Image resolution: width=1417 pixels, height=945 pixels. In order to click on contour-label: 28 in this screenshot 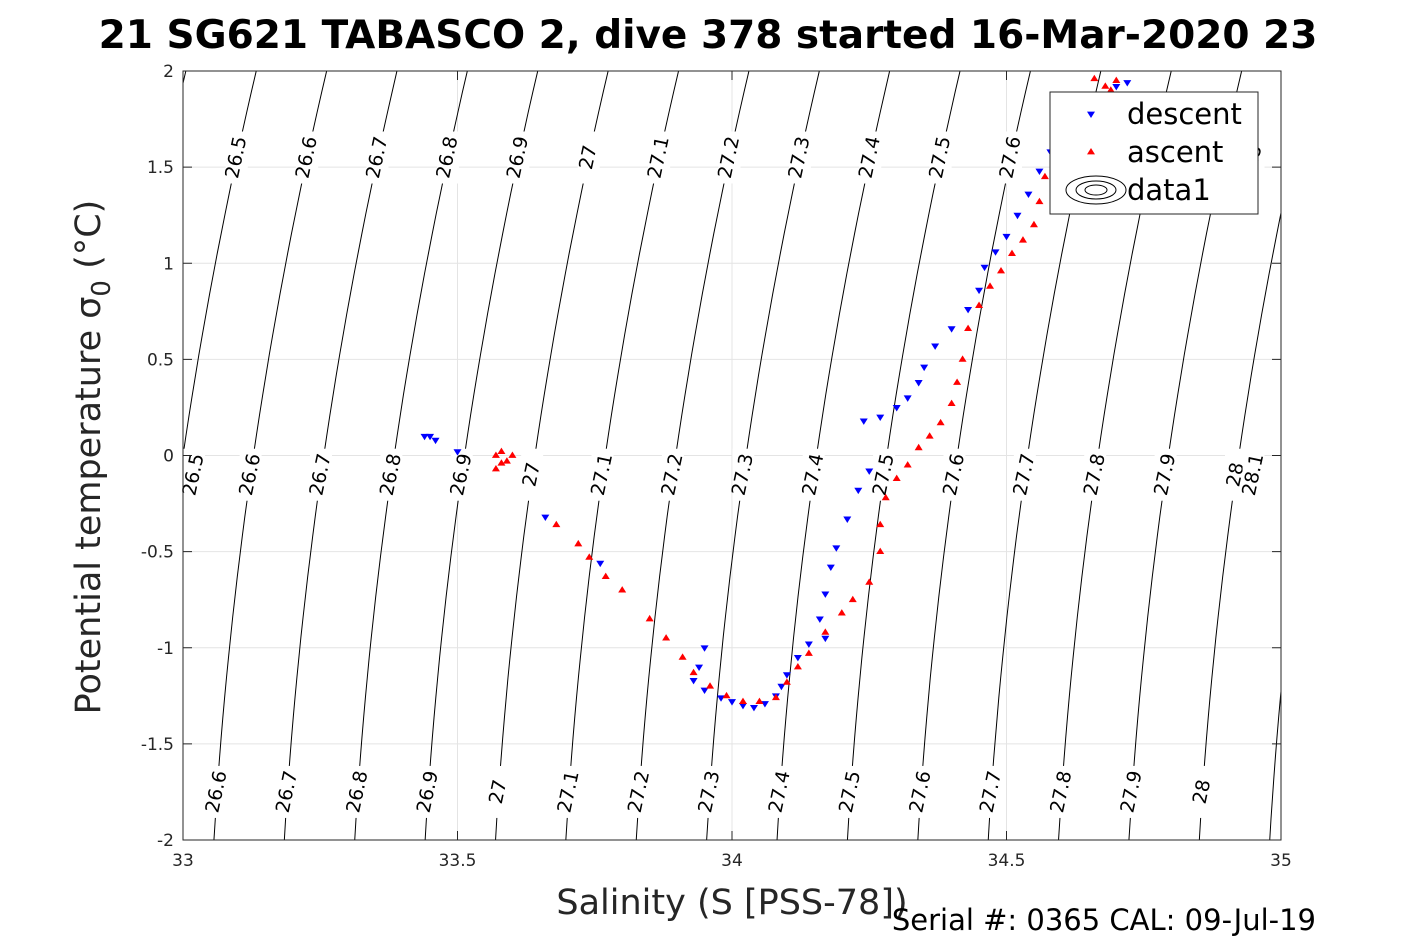, I will do `click(1202, 792)`.